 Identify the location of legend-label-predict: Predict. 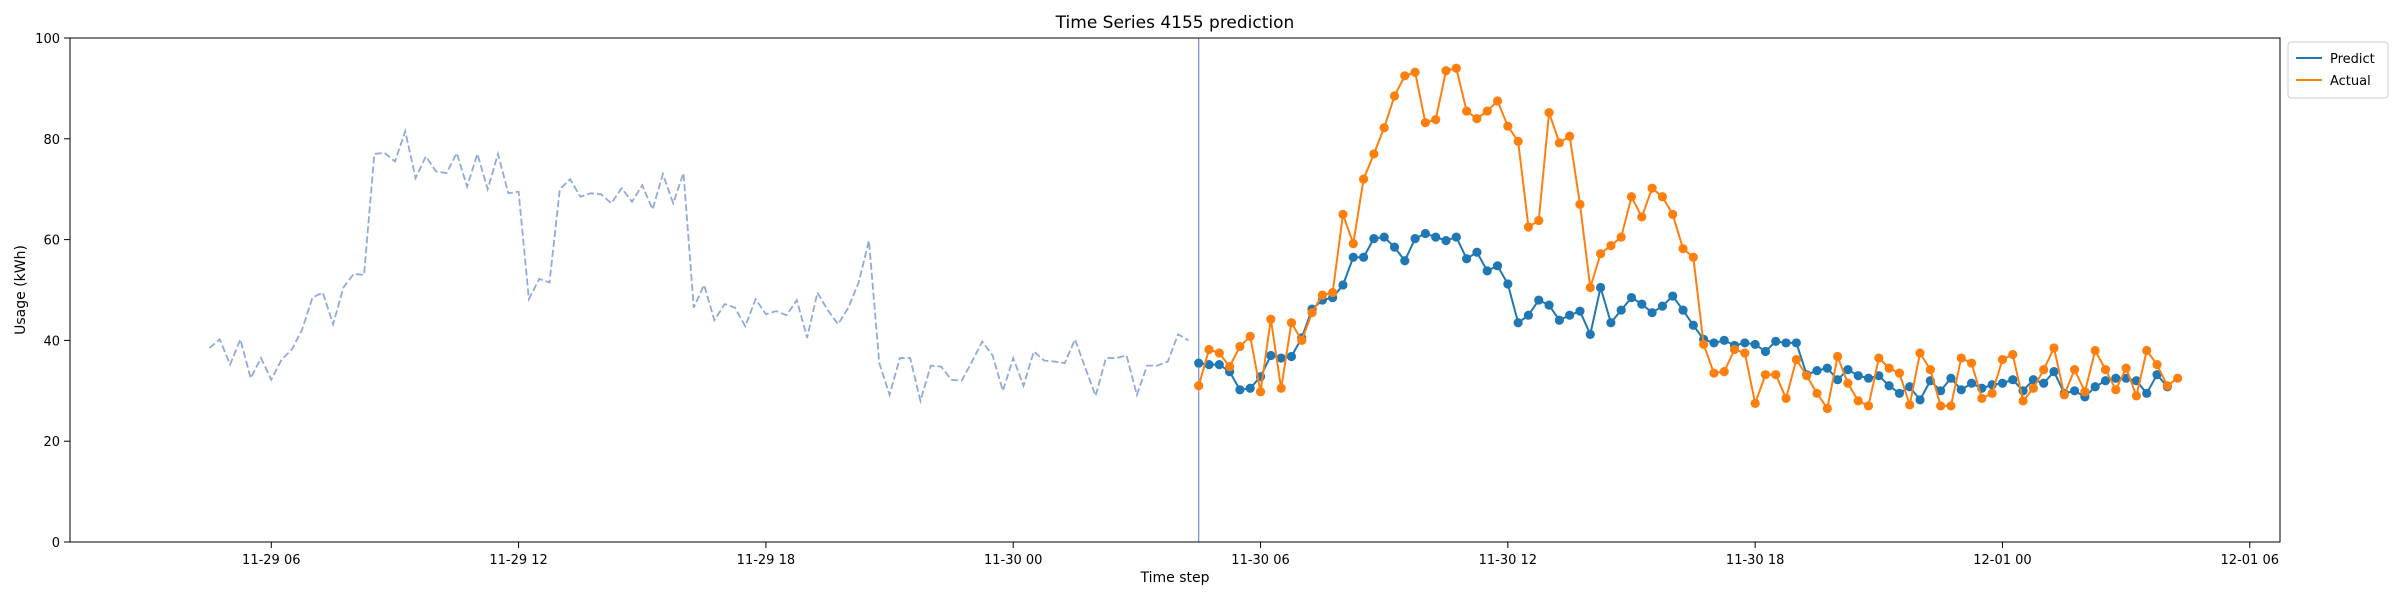
(2352, 59).